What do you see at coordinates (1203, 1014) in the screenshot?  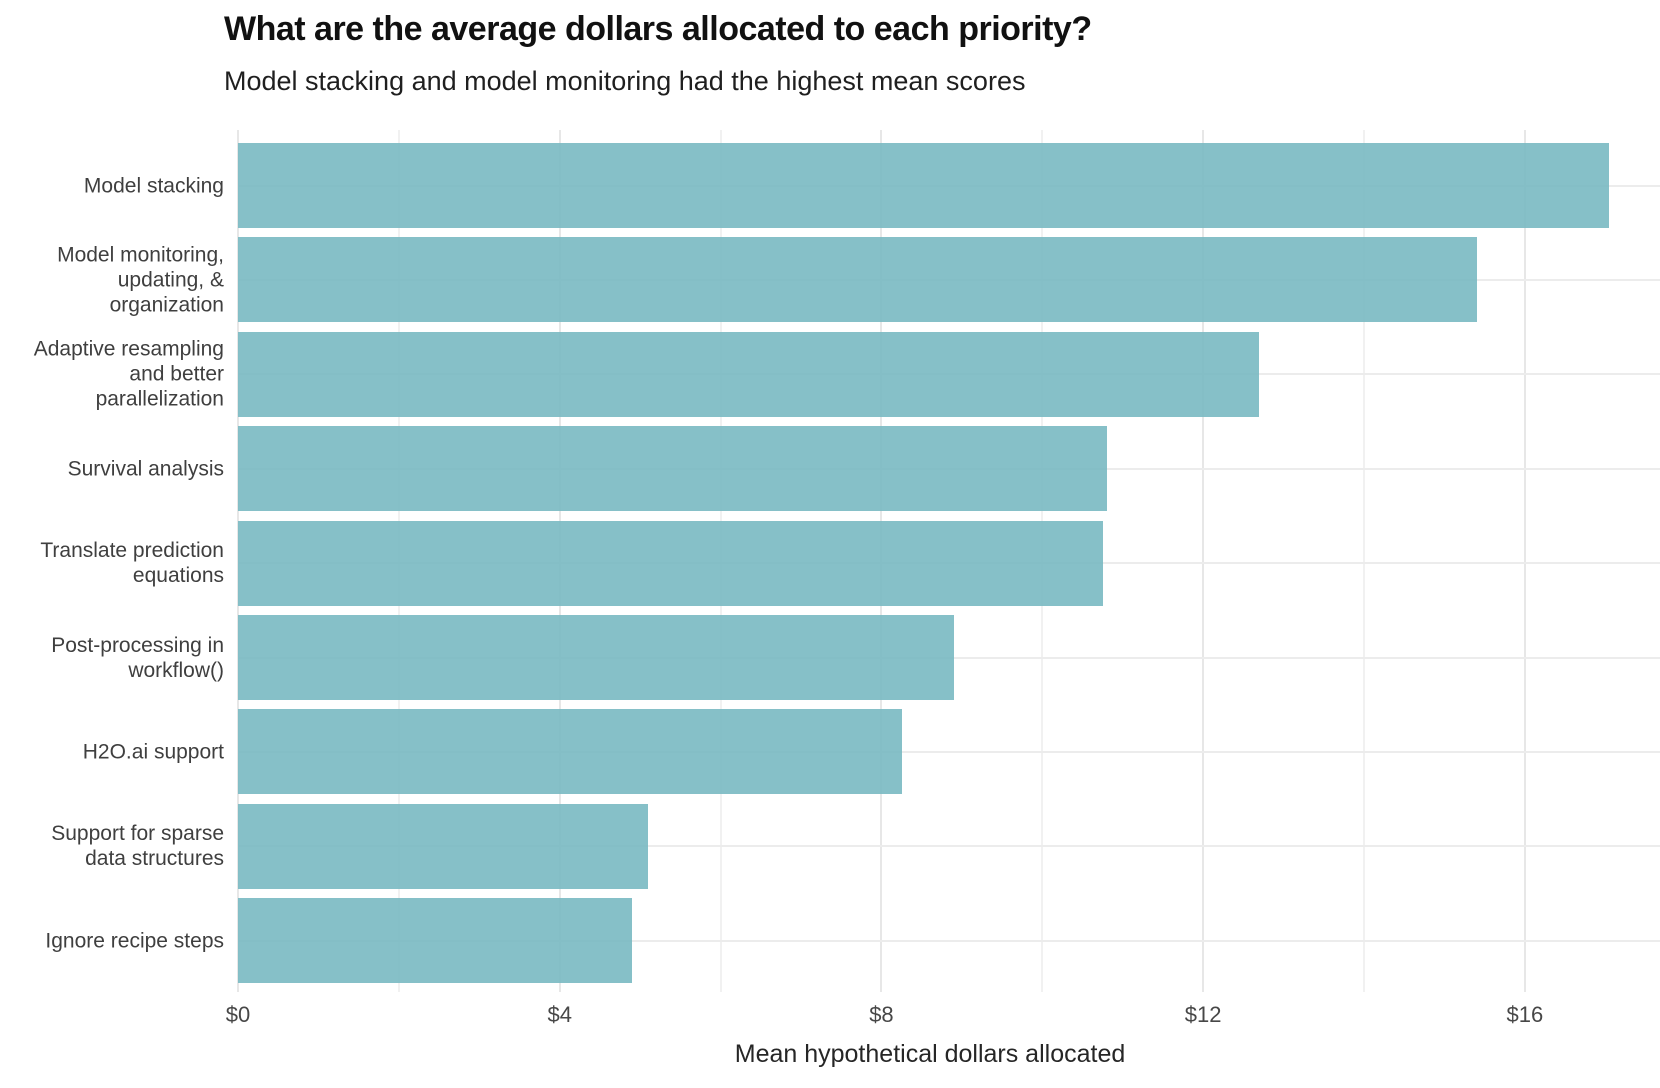 I see `x-tick-label: $12` at bounding box center [1203, 1014].